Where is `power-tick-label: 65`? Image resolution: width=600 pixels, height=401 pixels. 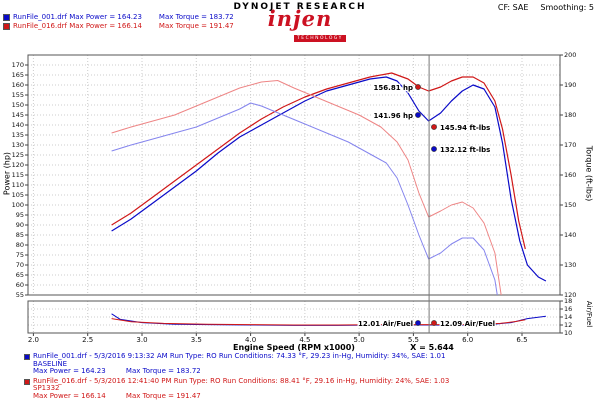 power-tick-label: 65 is located at coordinates (20, 275).